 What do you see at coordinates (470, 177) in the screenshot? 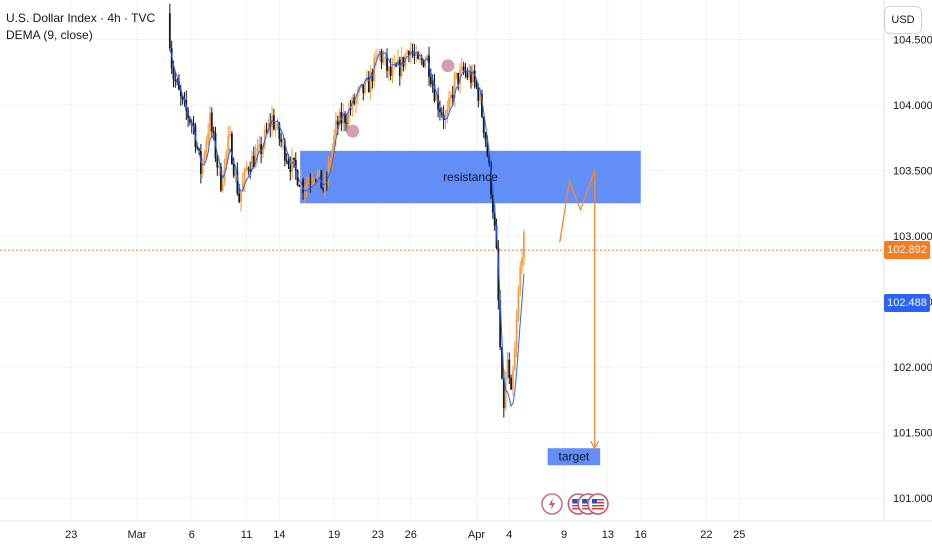
I see `resistance-label: resistance` at bounding box center [470, 177].